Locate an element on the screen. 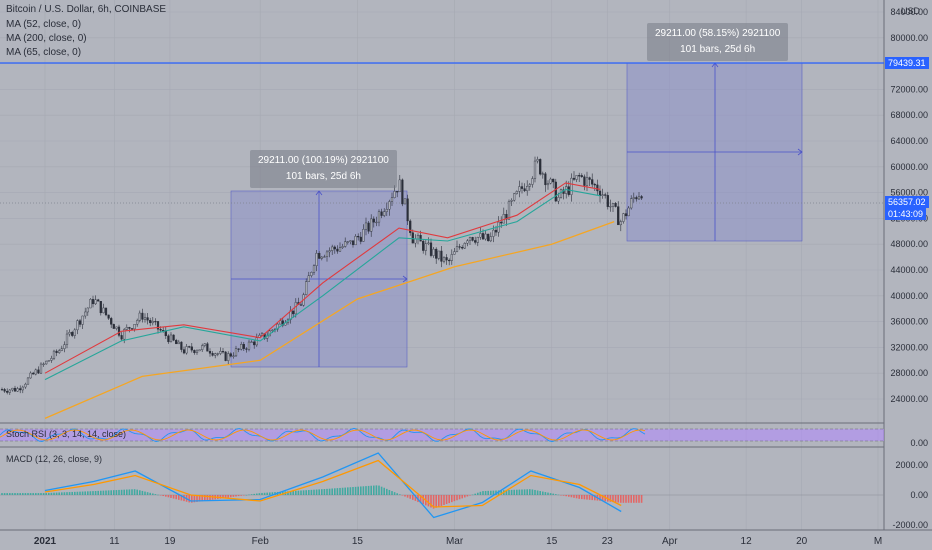  macd-line is located at coordinates (333, 485).